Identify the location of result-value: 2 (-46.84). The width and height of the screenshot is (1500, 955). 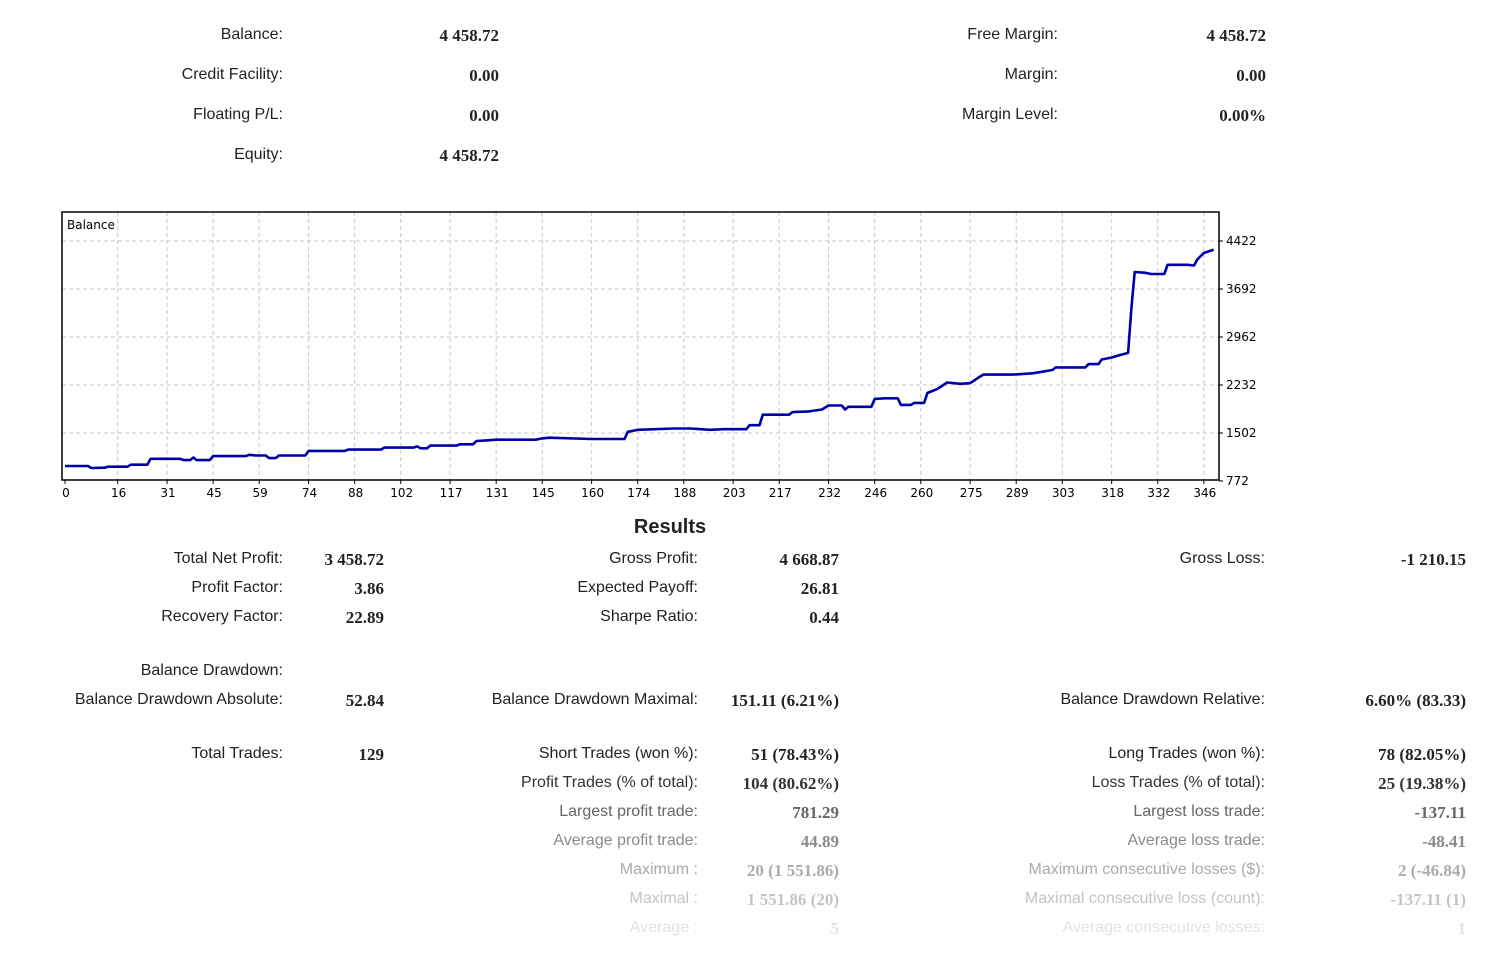
(1432, 870).